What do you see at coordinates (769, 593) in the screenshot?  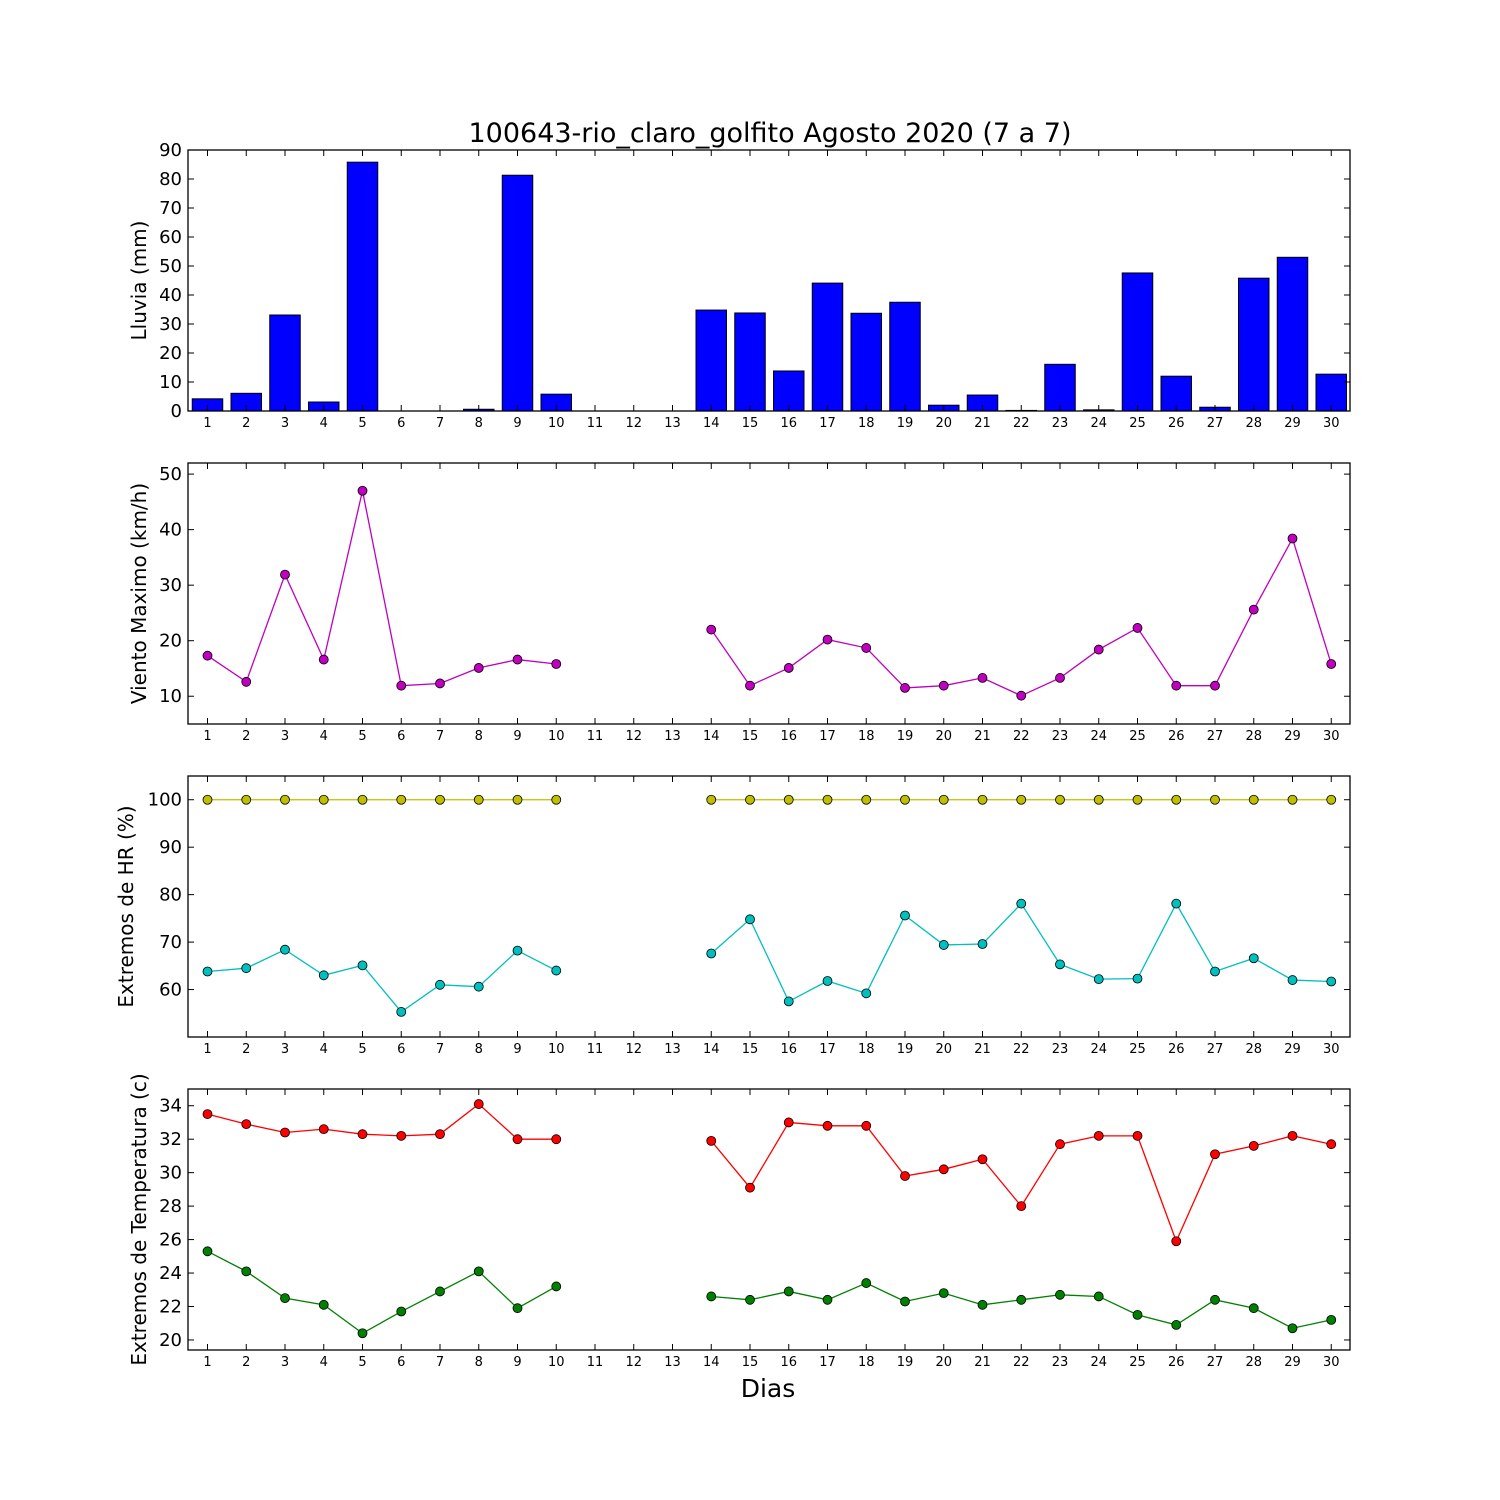 I see `panel-2-frame` at bounding box center [769, 593].